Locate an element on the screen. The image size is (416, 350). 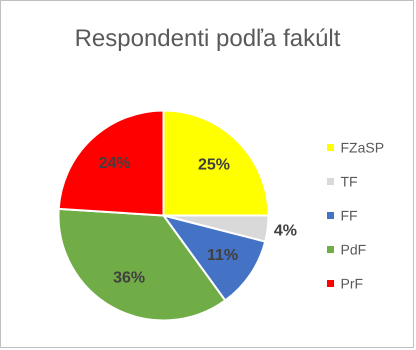
chart-title: Respondenti podľa fakúlt is located at coordinates (207, 38).